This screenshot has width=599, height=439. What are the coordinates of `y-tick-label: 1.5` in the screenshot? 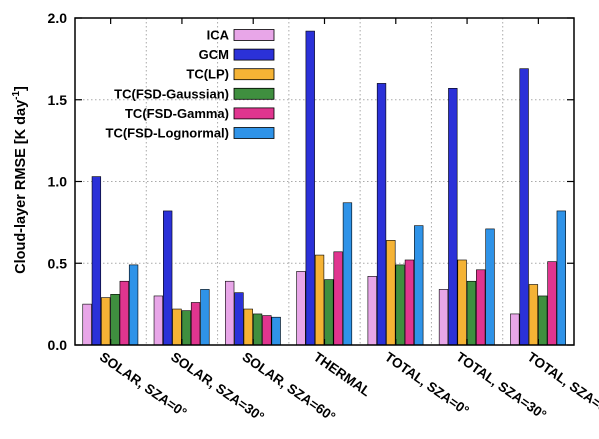 It's located at (58, 100).